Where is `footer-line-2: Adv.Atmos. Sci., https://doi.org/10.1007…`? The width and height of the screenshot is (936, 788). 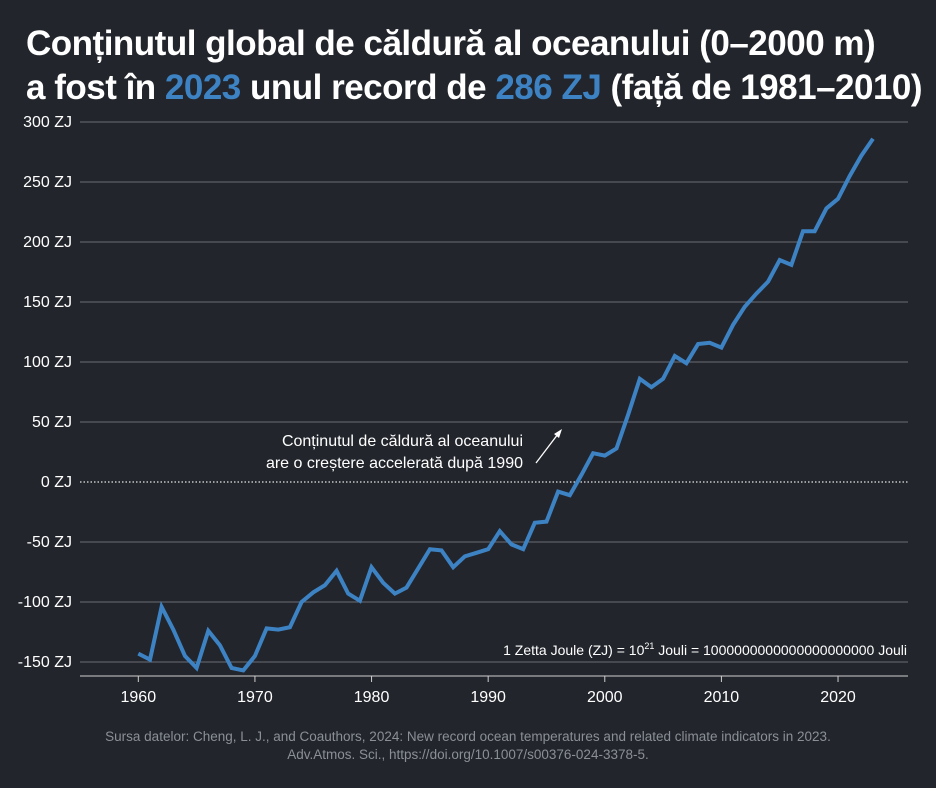 footer-line-2: Adv.Atmos. Sci., https://doi.org/10.1007… is located at coordinates (468, 754).